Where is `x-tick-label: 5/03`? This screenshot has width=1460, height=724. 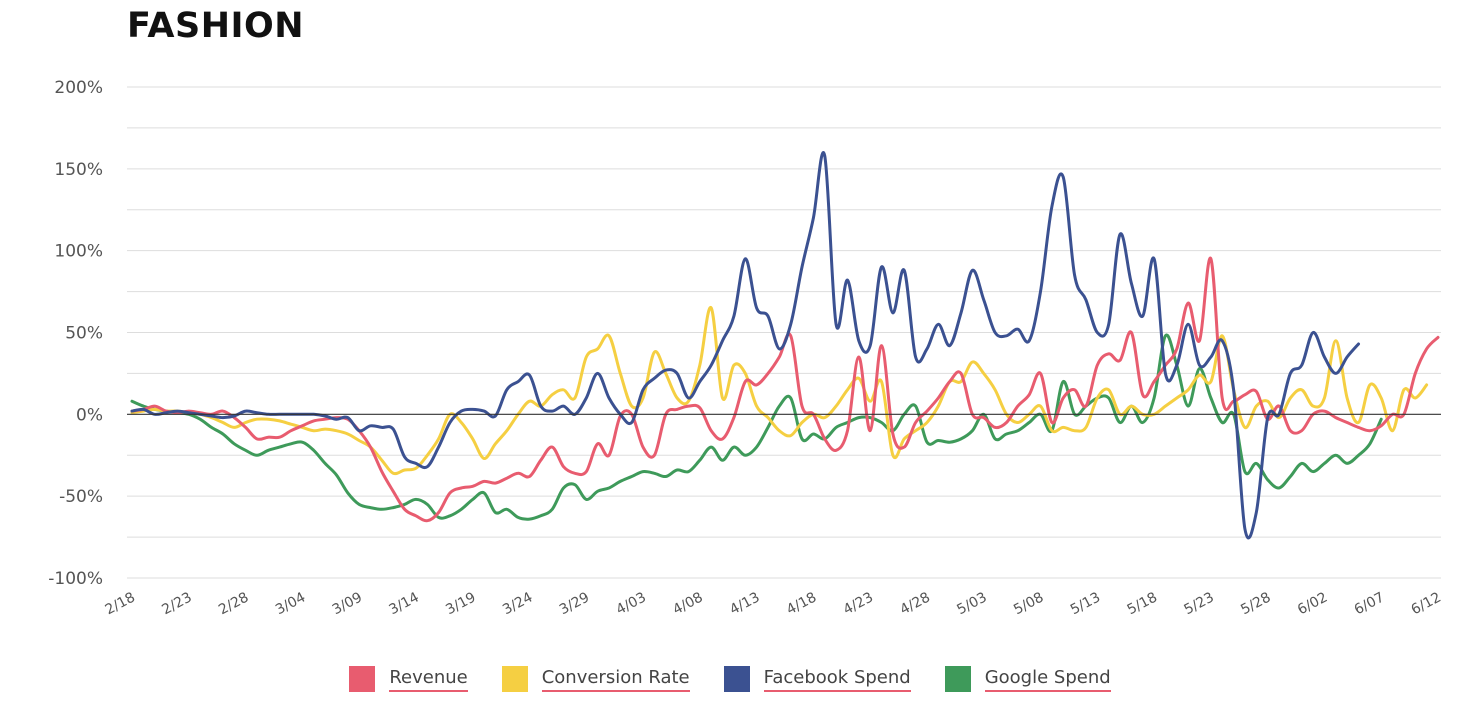
x-tick-label: 5/03 is located at coordinates (971, 603).